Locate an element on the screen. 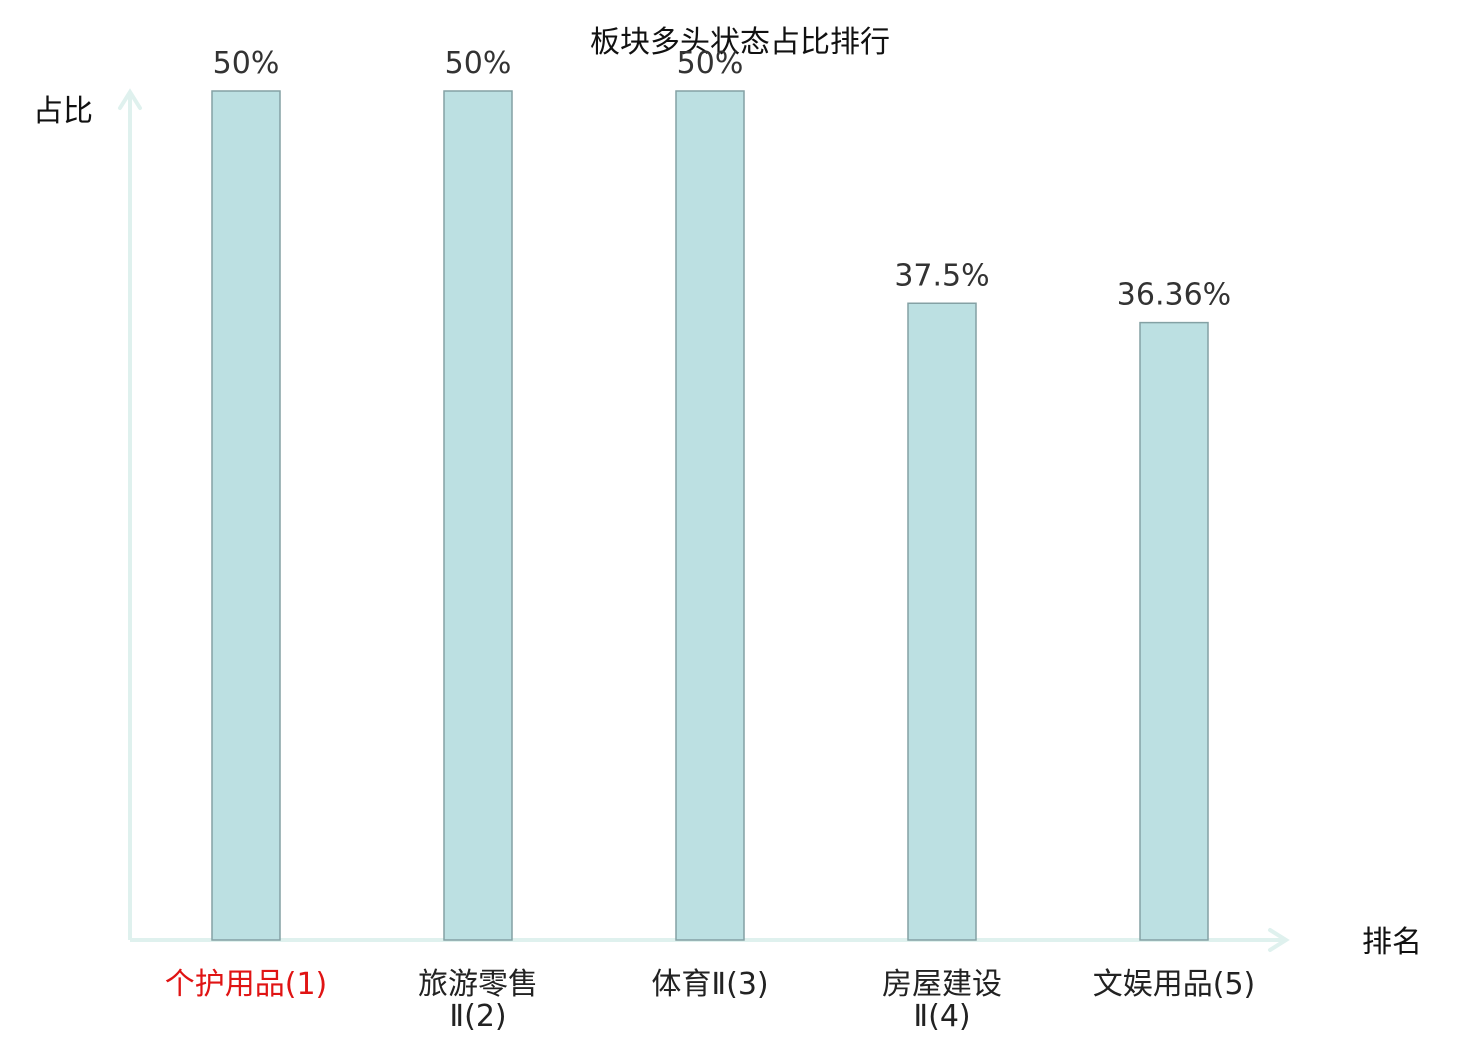  category-label-line: 体育Ⅱ(3) is located at coordinates (709, 984).